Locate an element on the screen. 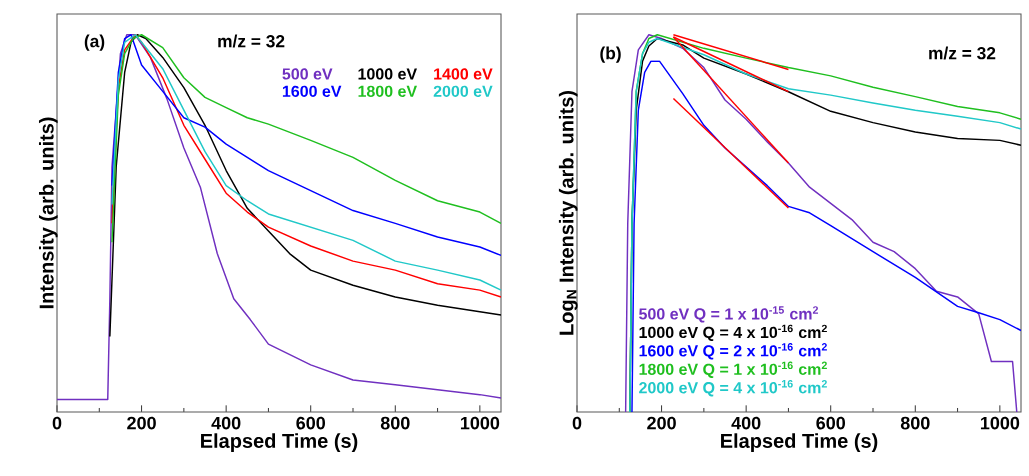 This screenshot has height=476, width=1029. text: 500 eV is located at coordinates (307, 74).